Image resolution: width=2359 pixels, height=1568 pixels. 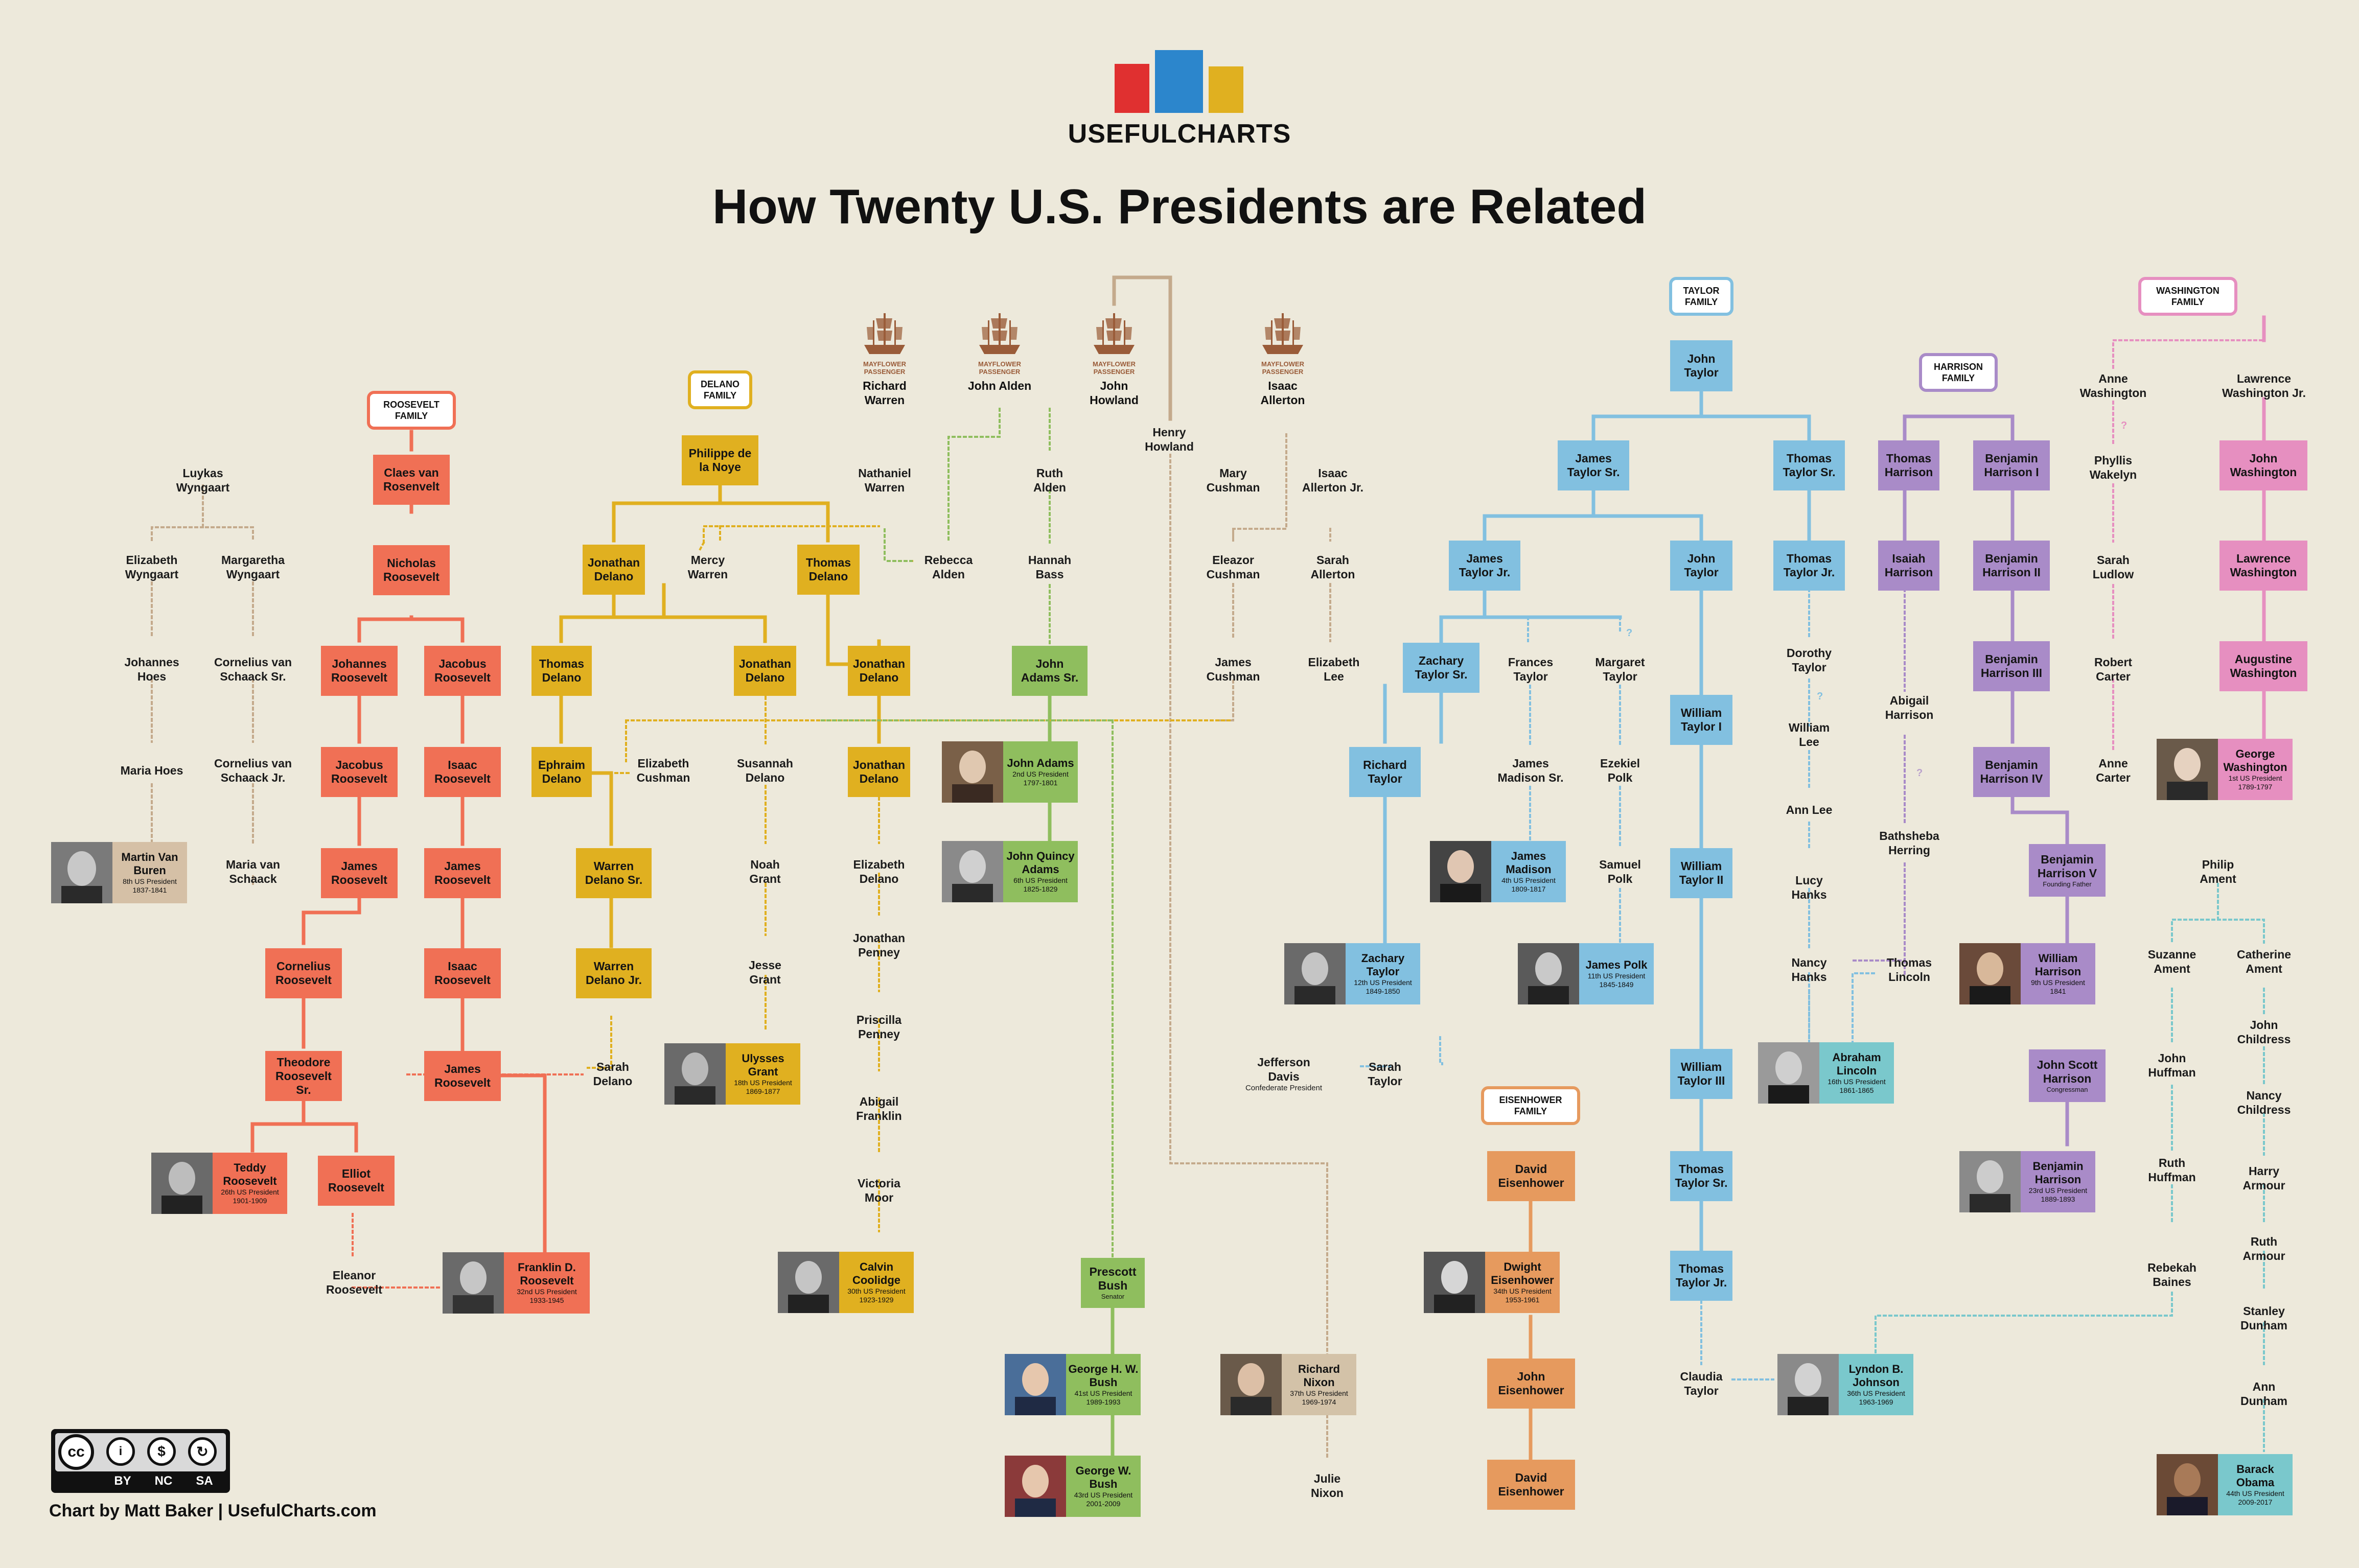 I want to click on president-ordinal: 18th US President, so click(x=763, y=1083).